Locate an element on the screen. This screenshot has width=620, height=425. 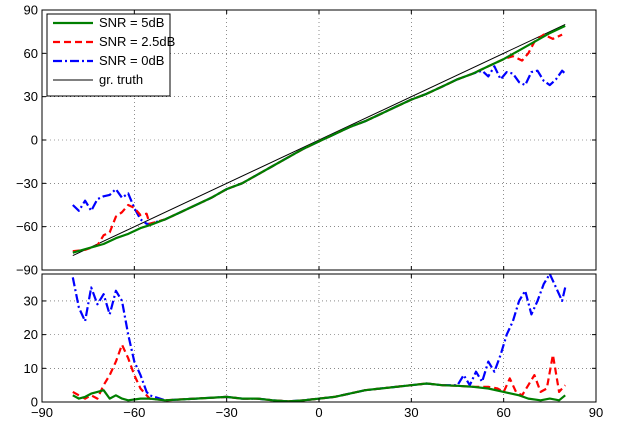
bottom-x-tick-label: −90 is located at coordinates (42, 412).